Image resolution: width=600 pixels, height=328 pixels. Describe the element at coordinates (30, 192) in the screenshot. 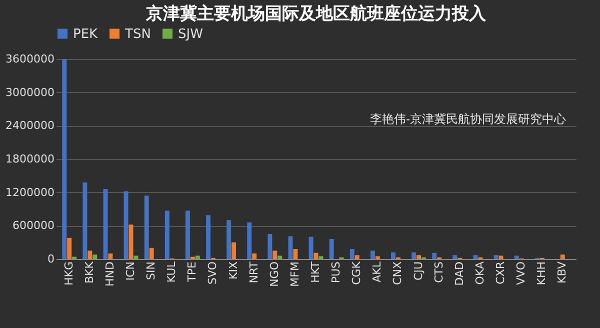

I see `y-tick-label: 1200000` at that location.